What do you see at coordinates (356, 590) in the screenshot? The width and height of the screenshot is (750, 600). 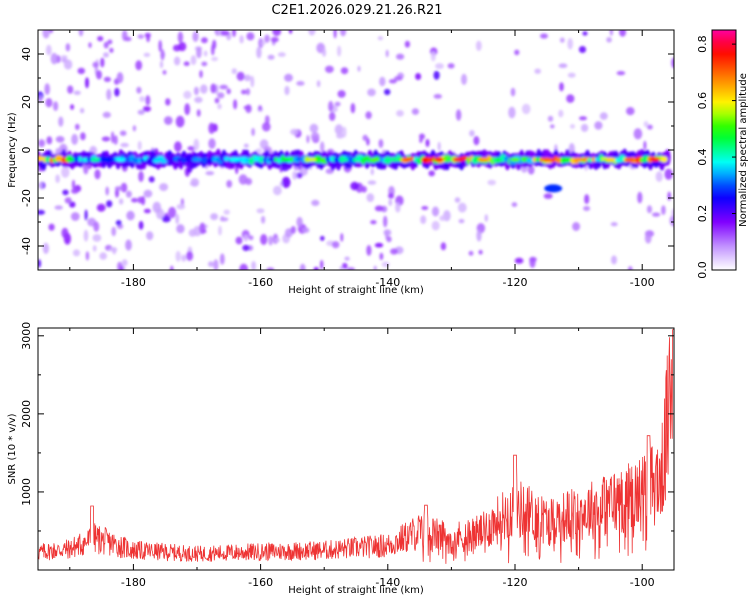 I see `snr-x-axis-label: Height of straight line (km)` at bounding box center [356, 590].